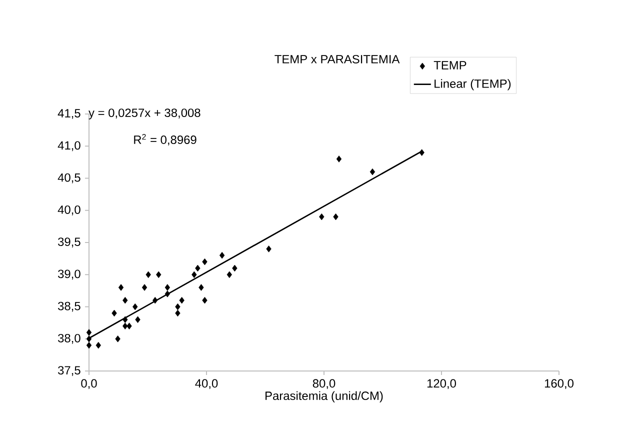  What do you see at coordinates (69, 339) in the screenshot?
I see `y-tick-label: 38,0` at bounding box center [69, 339].